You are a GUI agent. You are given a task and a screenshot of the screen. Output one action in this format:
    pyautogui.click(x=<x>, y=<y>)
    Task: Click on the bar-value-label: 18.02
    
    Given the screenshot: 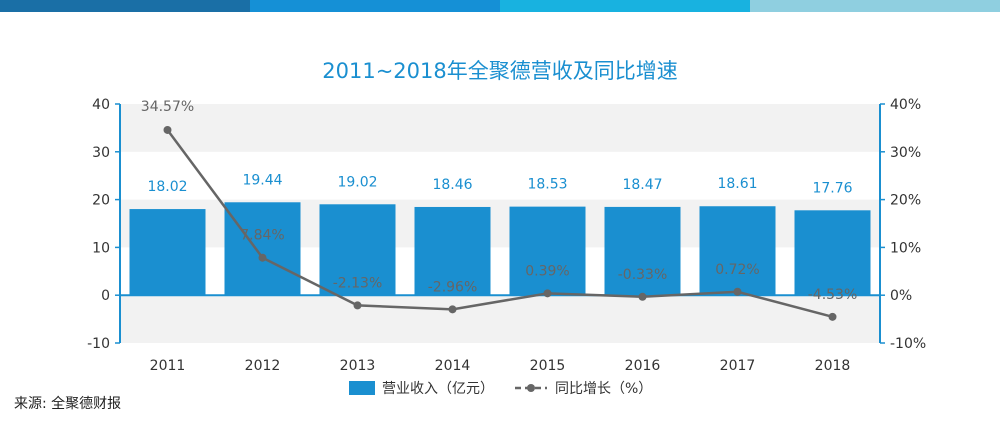 What is the action you would take?
    pyautogui.click(x=167, y=187)
    